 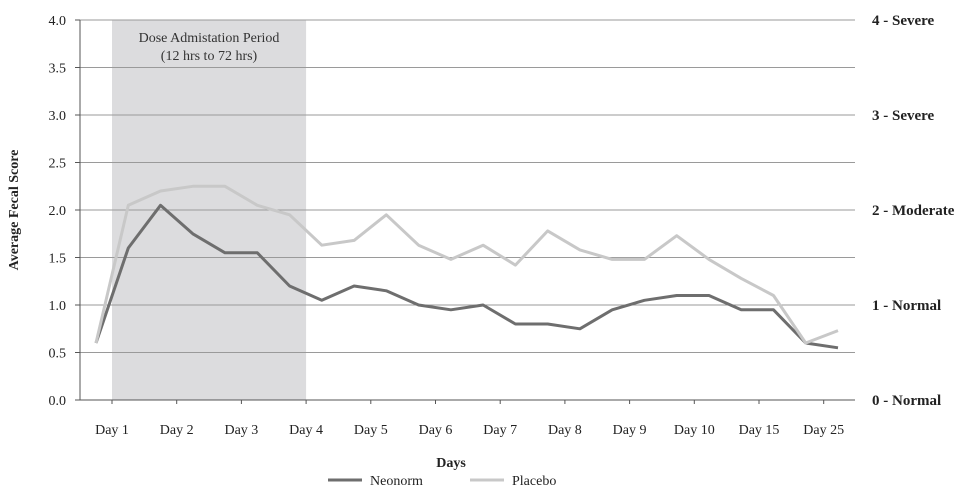 What do you see at coordinates (306, 430) in the screenshot?
I see `x-tick-label: Day 4` at bounding box center [306, 430].